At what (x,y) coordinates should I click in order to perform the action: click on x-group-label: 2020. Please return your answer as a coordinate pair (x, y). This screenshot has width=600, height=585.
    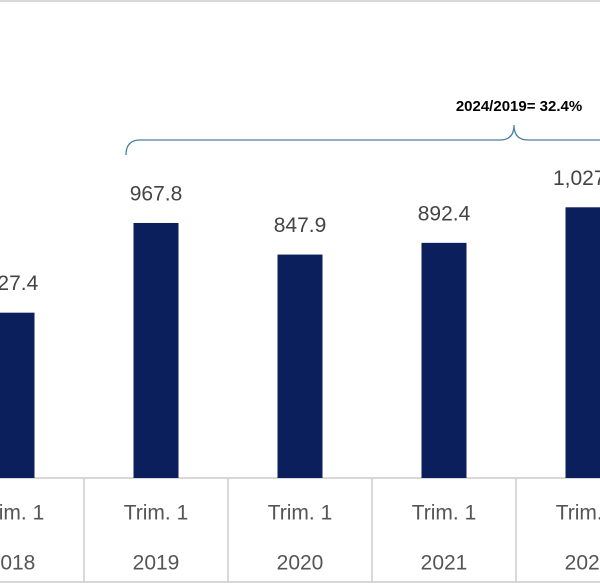
    Looking at the image, I should click on (300, 563).